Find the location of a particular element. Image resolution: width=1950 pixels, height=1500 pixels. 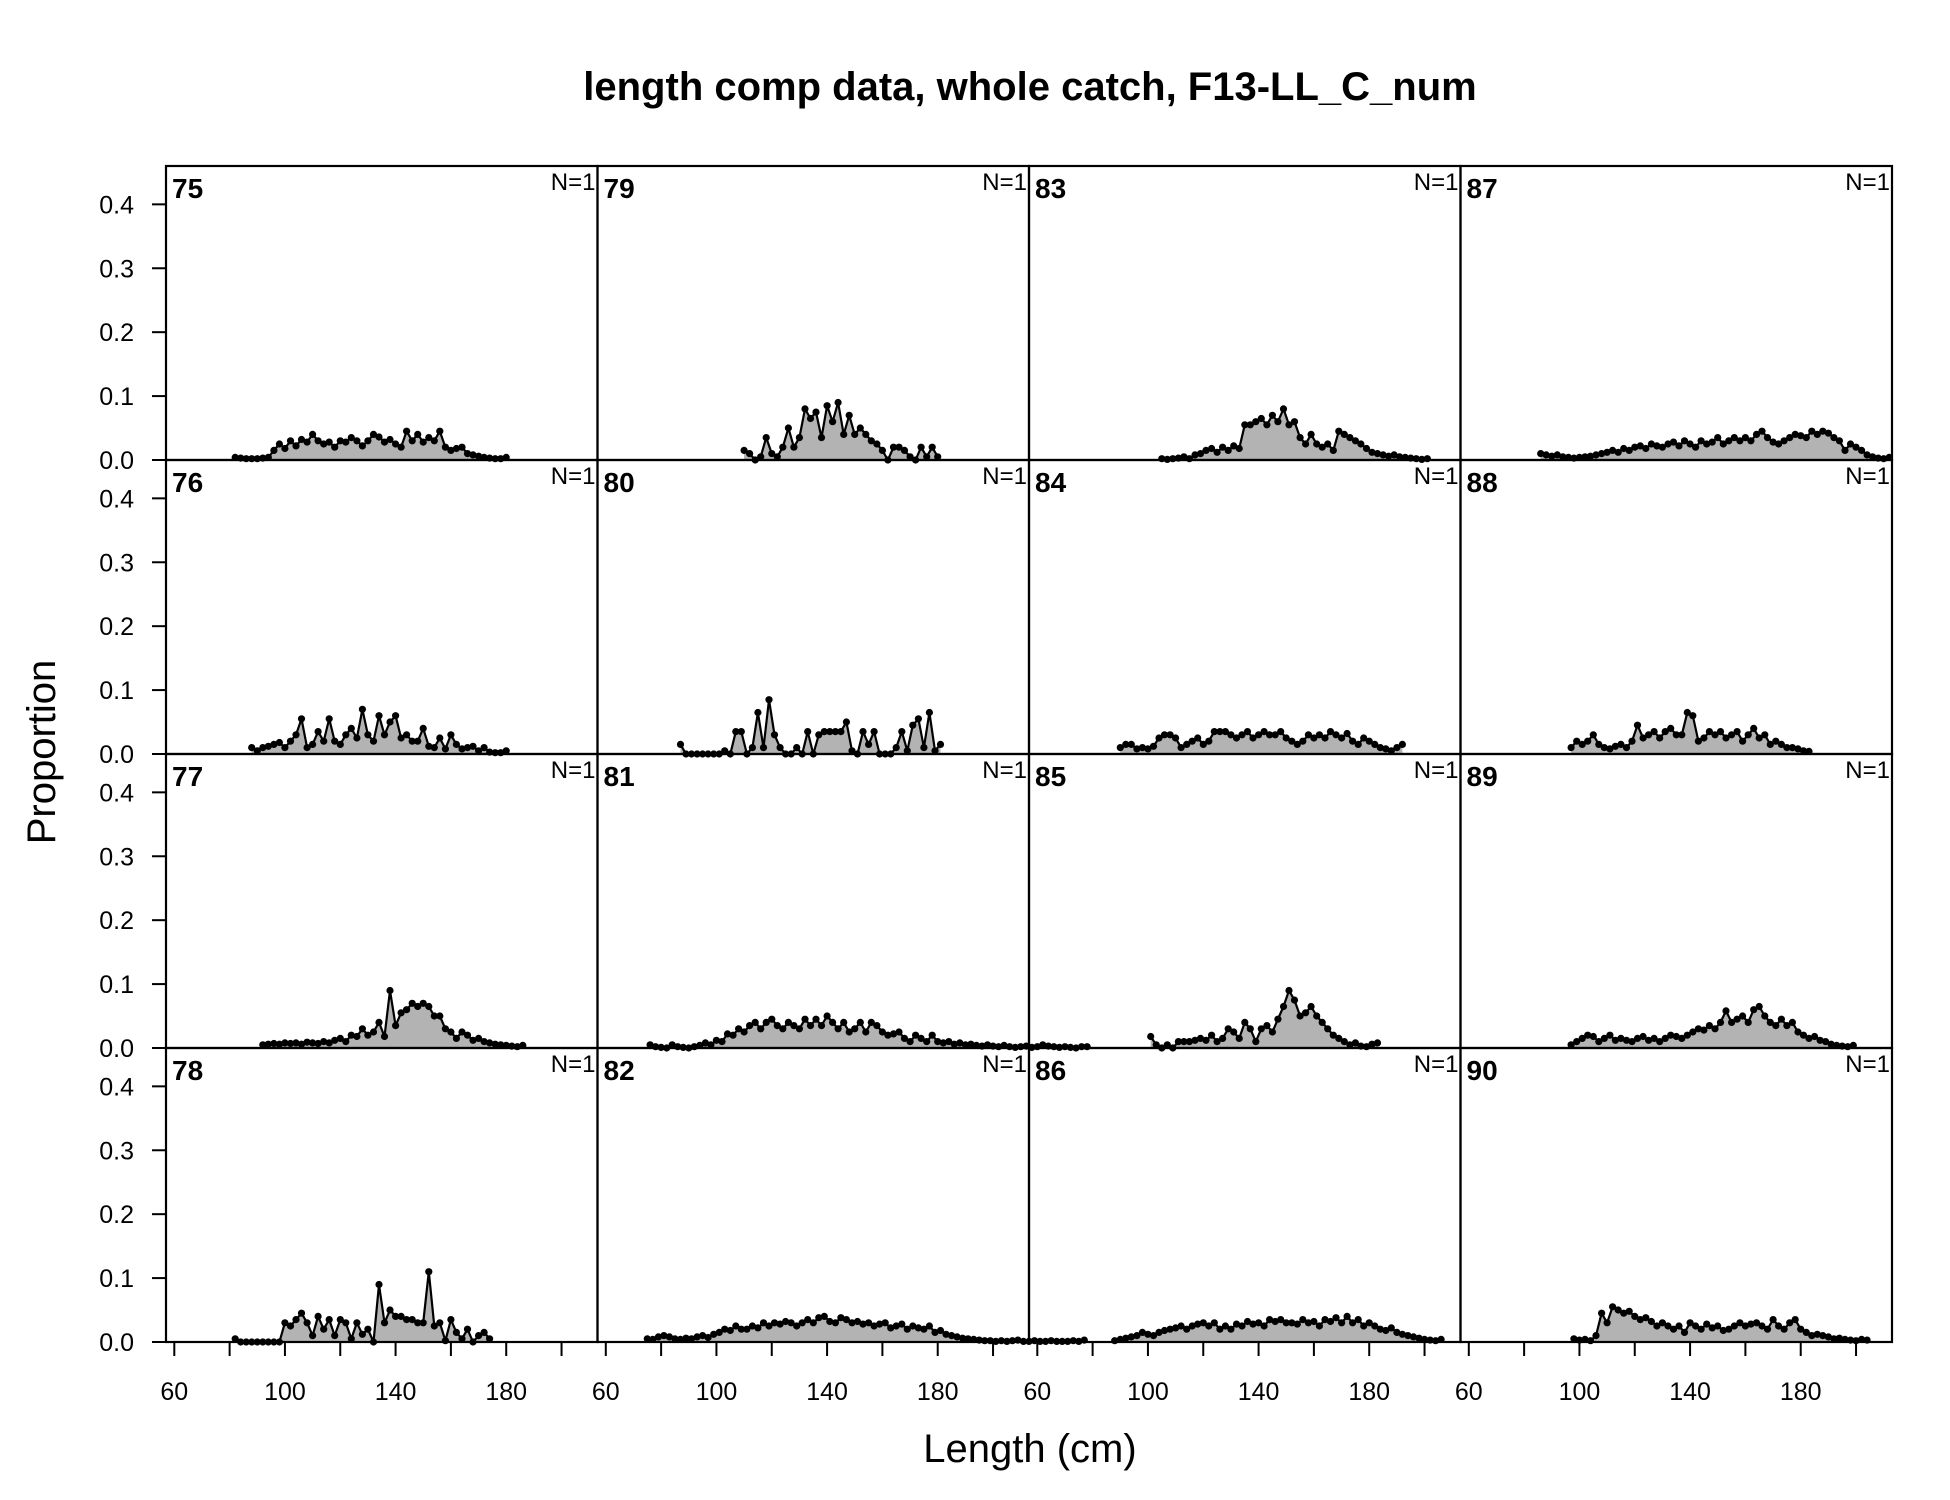

x-tick-label: 100 is located at coordinates (285, 1392).